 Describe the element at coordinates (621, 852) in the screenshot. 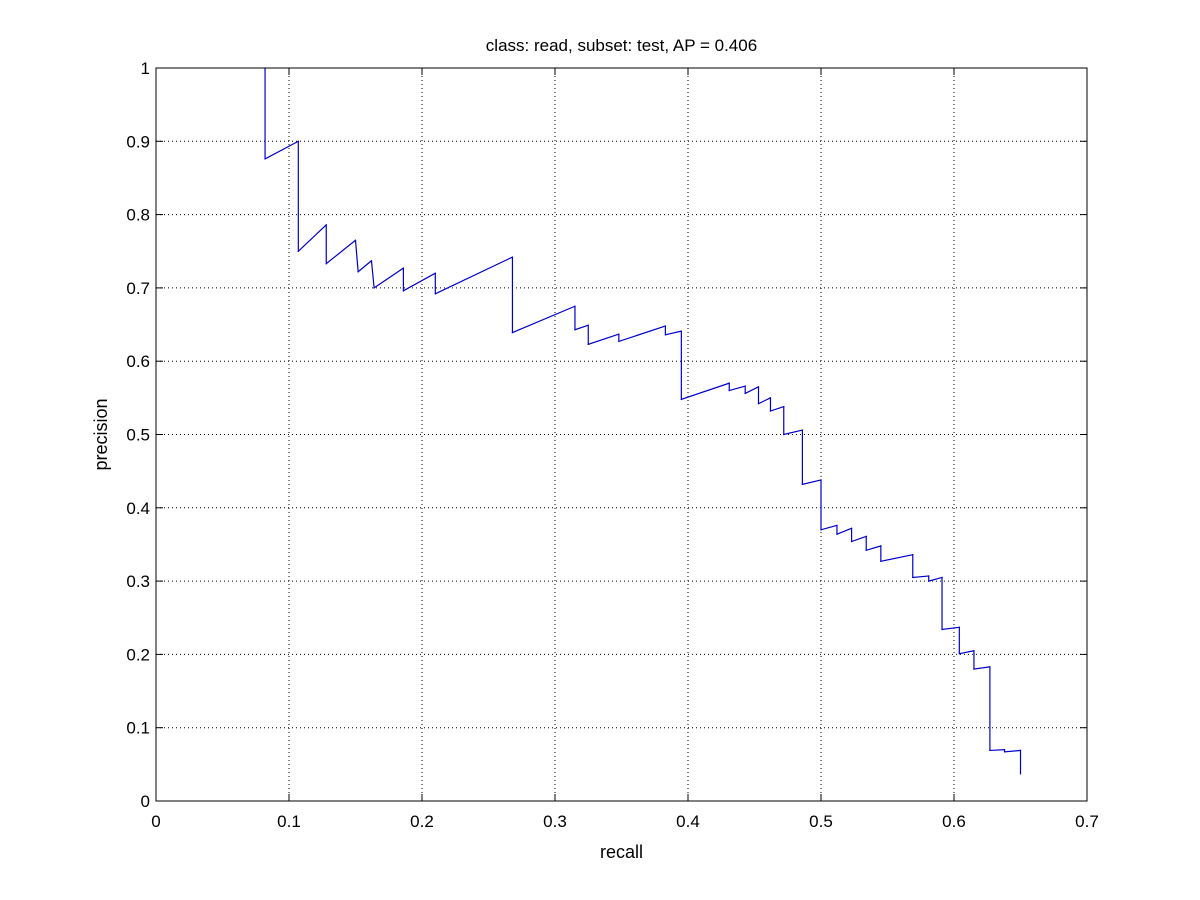

I see `x-axis-label: recall` at that location.